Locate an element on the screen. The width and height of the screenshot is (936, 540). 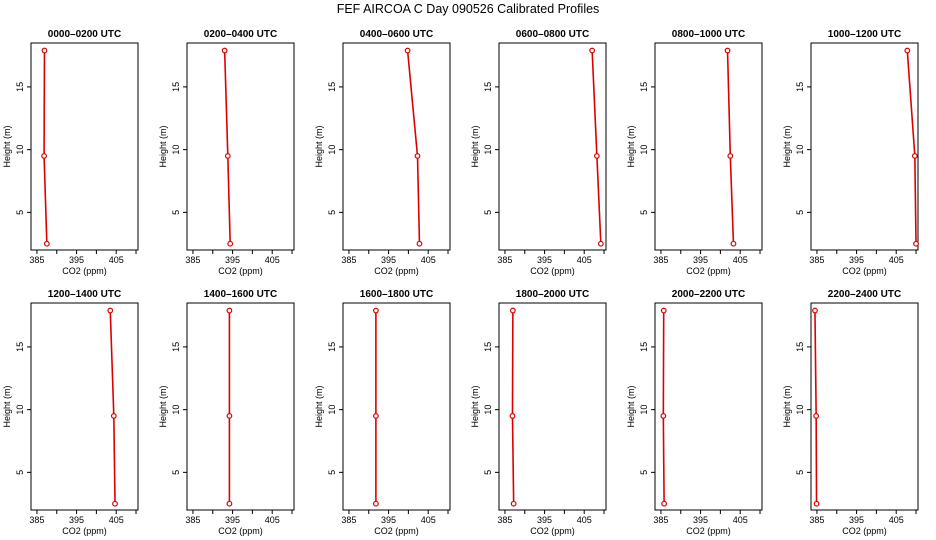
panel-8-y-tick-label: 10 is located at coordinates (176, 410).